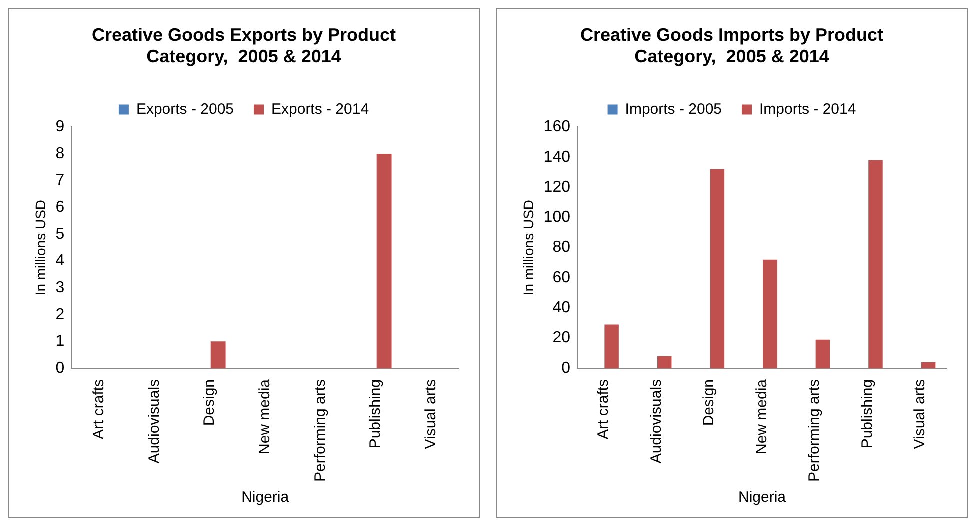  What do you see at coordinates (557, 127) in the screenshot?
I see `y-tick-label: 160` at bounding box center [557, 127].